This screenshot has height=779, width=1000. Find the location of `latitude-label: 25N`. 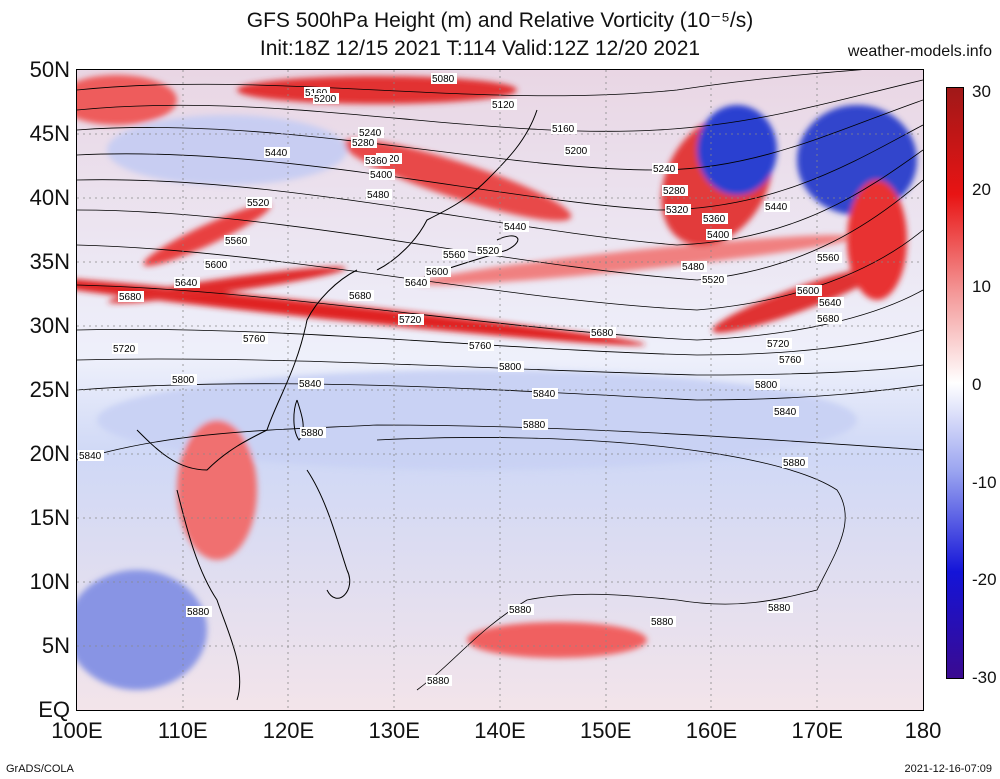

latitude-label: 25N is located at coordinates (49, 389).